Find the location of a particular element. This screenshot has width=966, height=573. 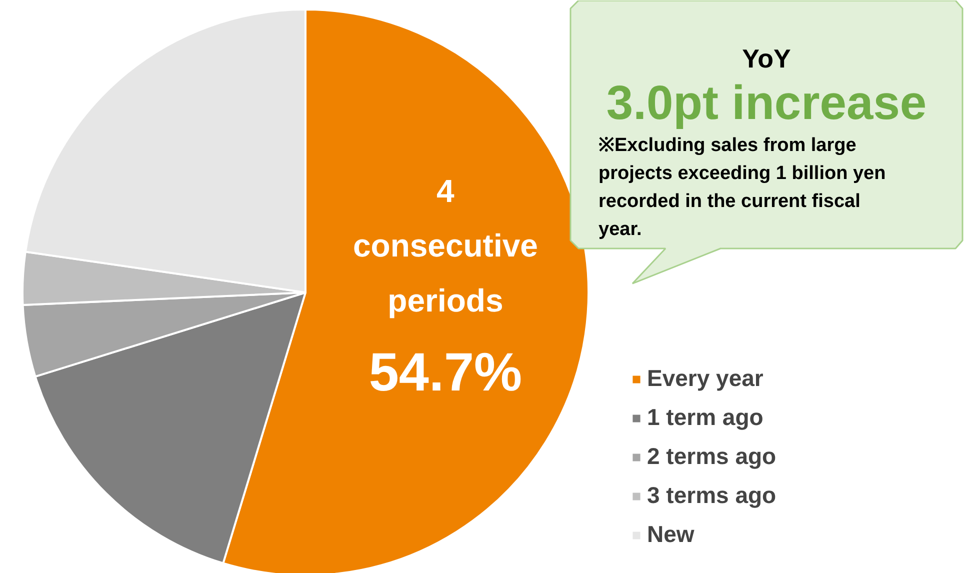

legend-label: 1 term ago is located at coordinates (705, 417).